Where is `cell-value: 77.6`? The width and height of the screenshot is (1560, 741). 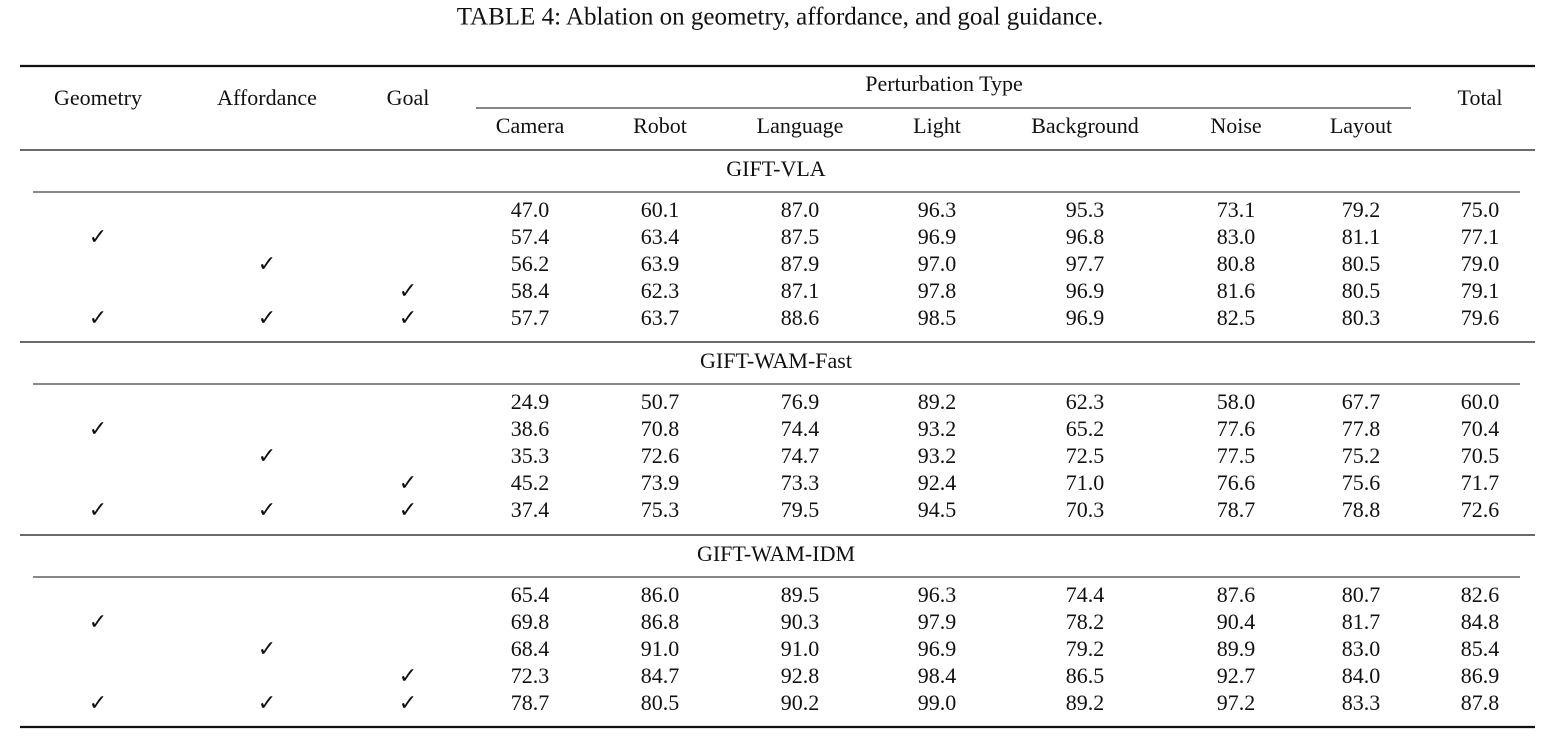
cell-value: 77.6 is located at coordinates (1236, 428).